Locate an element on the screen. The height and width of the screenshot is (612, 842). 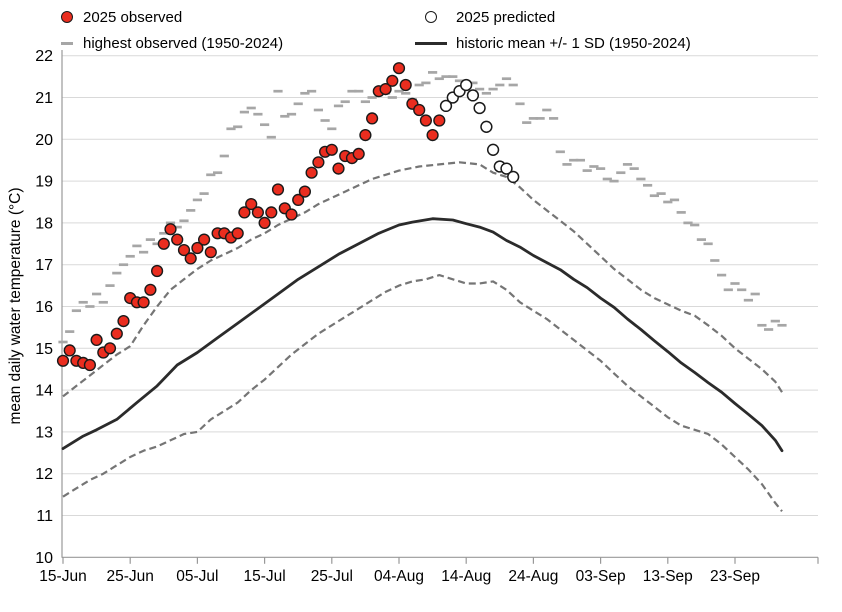
legend-item-observed: 2025 observed is located at coordinates (170, 17).